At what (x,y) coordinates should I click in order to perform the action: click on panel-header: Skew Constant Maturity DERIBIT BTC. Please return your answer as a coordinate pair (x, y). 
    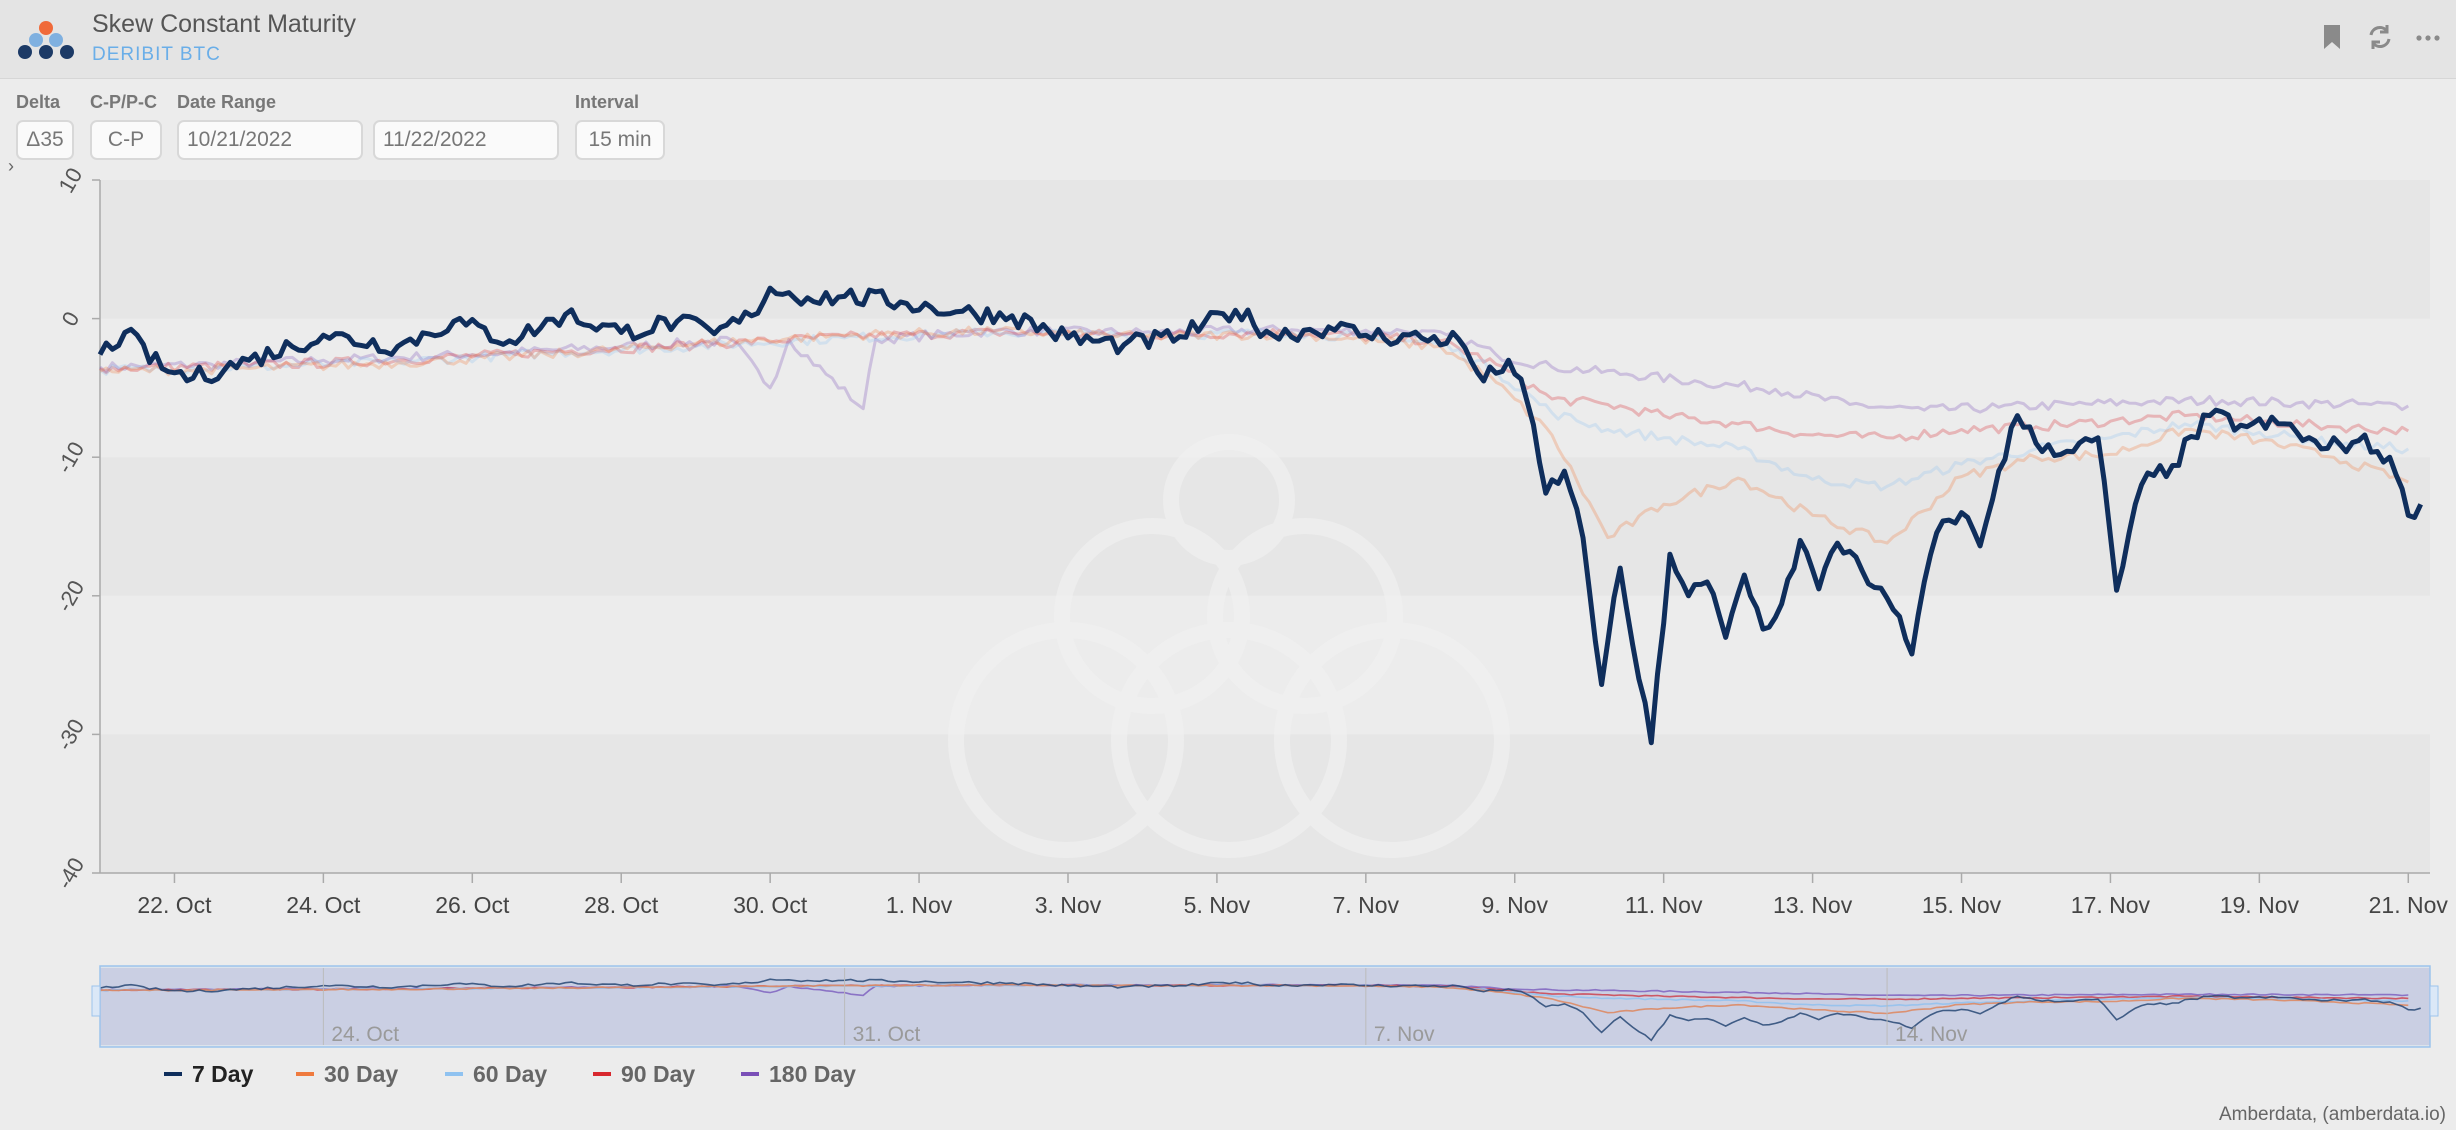
    Looking at the image, I should click on (1228, 39).